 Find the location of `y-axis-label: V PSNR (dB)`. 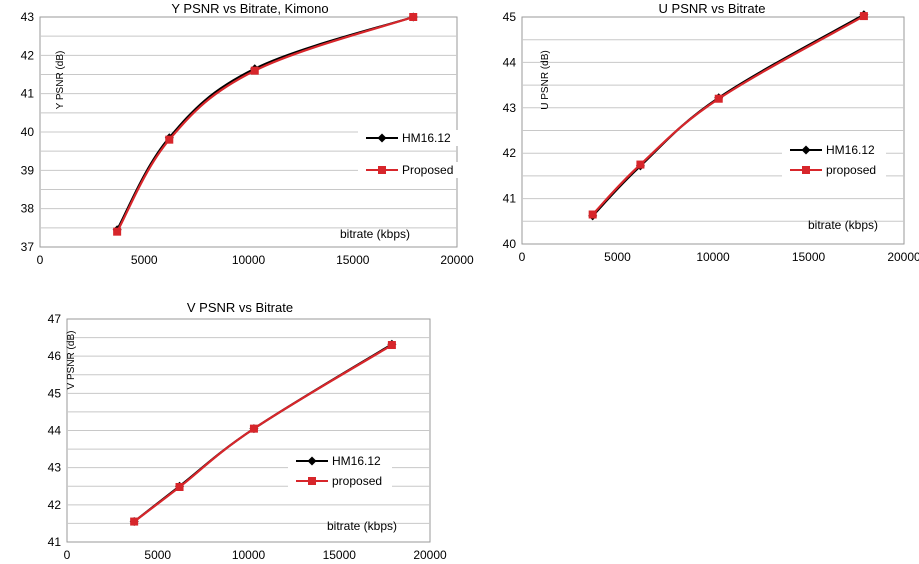

y-axis-label: V PSNR (dB) is located at coordinates (71, 360).